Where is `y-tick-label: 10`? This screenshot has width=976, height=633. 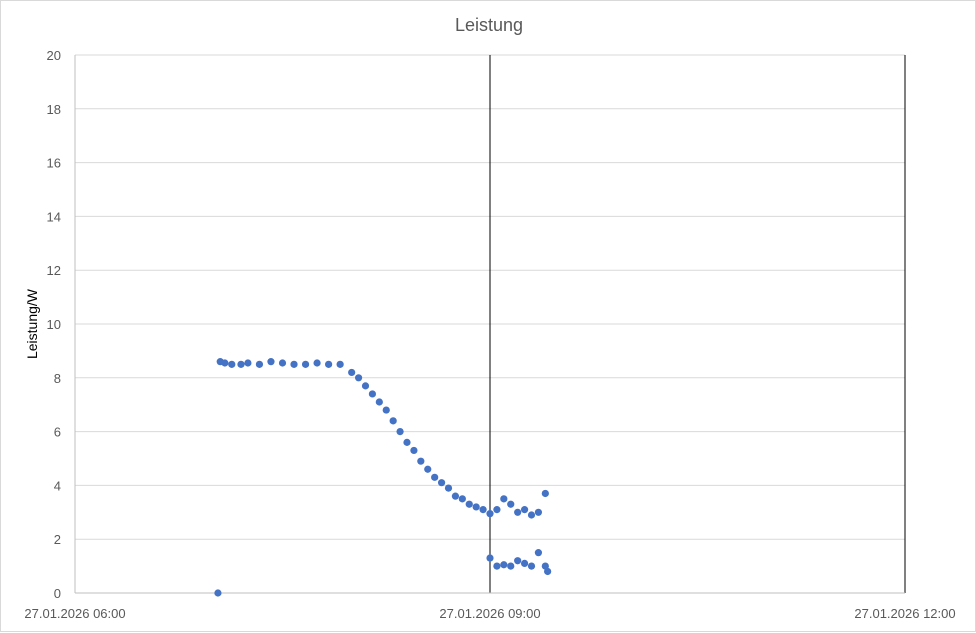 y-tick-label: 10 is located at coordinates (54, 324).